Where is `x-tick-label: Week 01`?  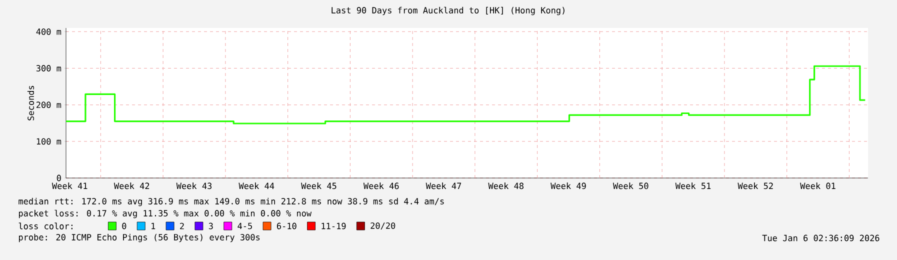 x-tick-label: Week 01 is located at coordinates (818, 186).